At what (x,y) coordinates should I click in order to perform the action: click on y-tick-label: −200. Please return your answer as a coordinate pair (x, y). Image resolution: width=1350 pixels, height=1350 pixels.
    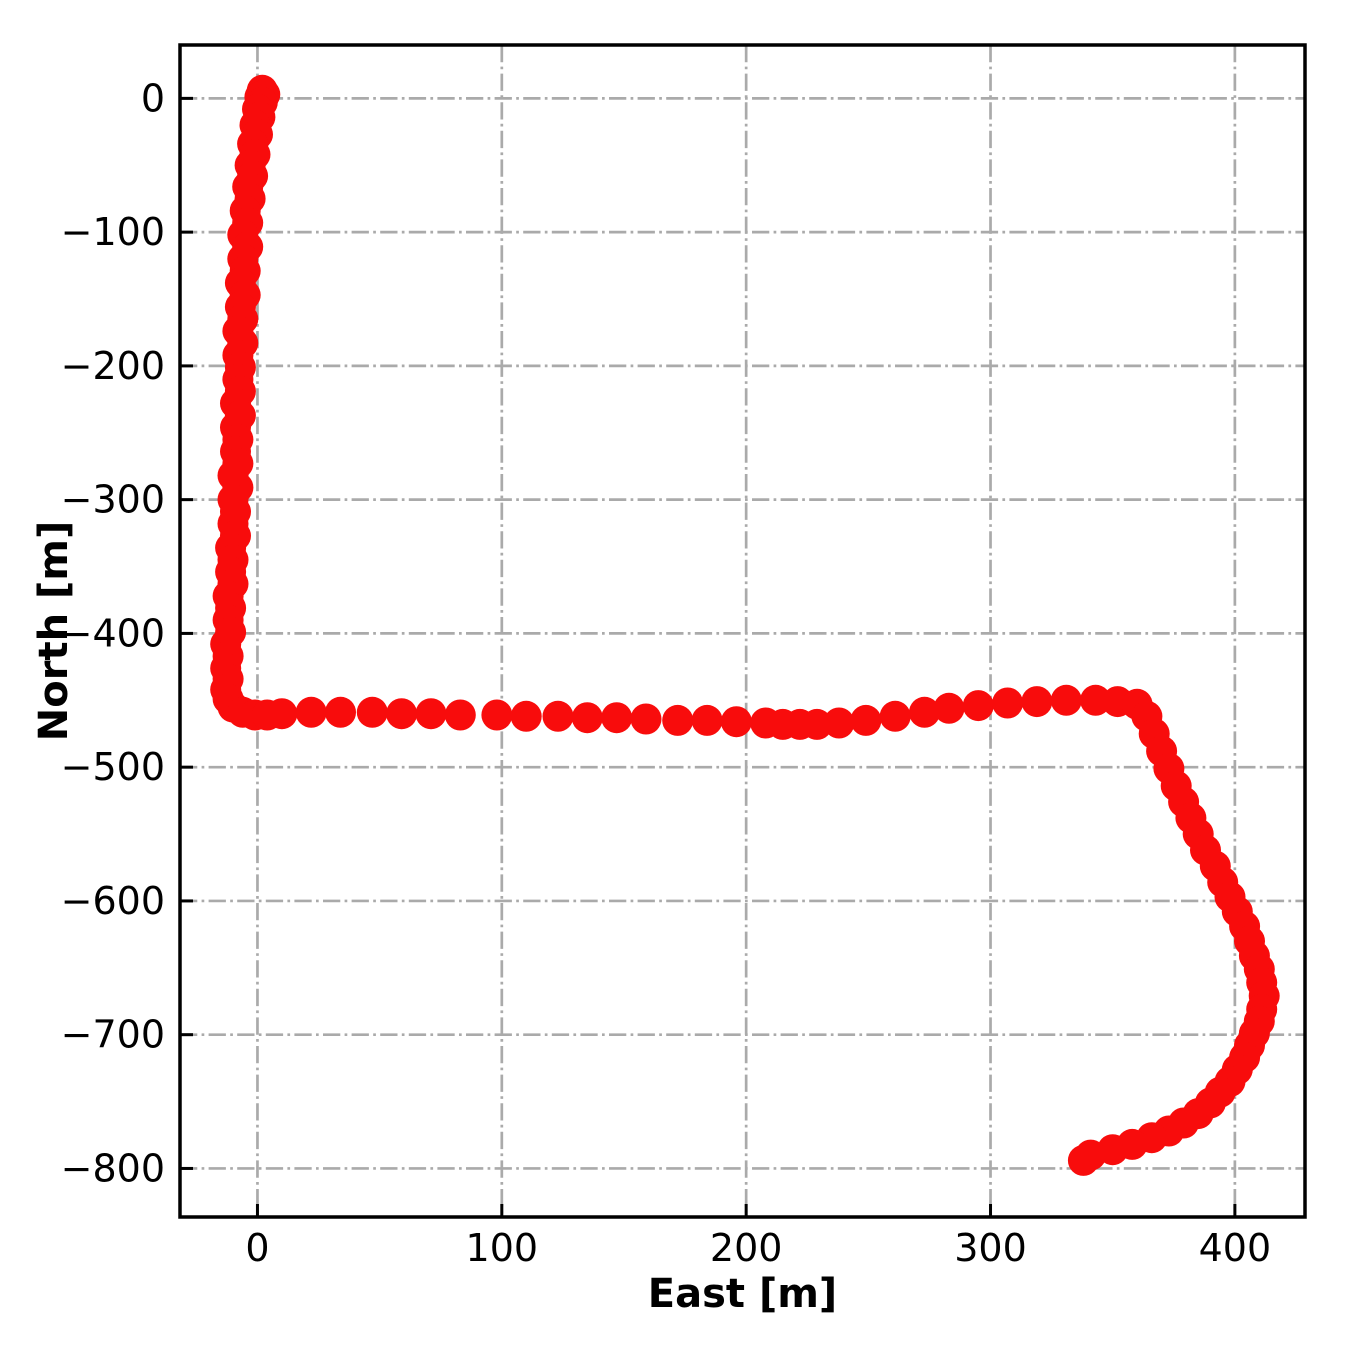
    Looking at the image, I should click on (113, 366).